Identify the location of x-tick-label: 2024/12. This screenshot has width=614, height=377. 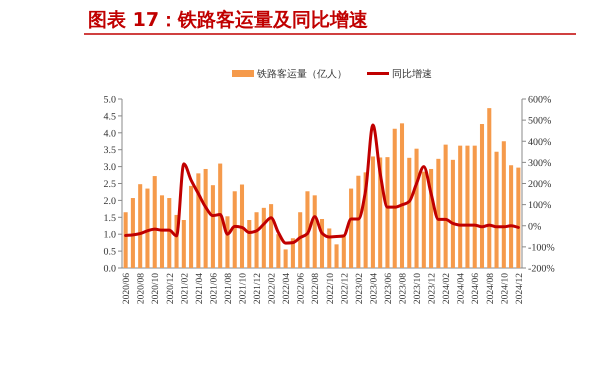
(519, 288).